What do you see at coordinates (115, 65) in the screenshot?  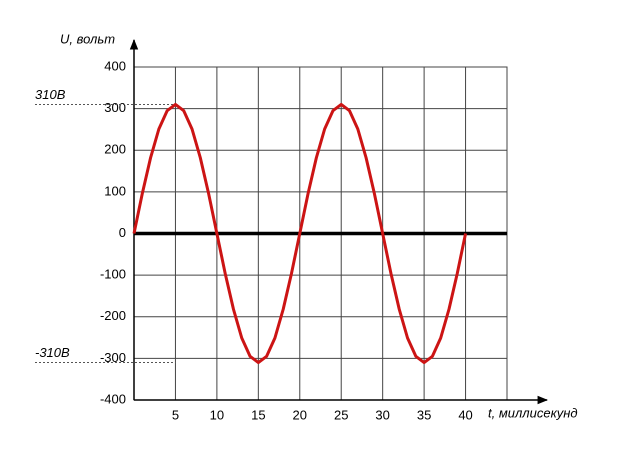 I see `y-tick-label: 400` at bounding box center [115, 65].